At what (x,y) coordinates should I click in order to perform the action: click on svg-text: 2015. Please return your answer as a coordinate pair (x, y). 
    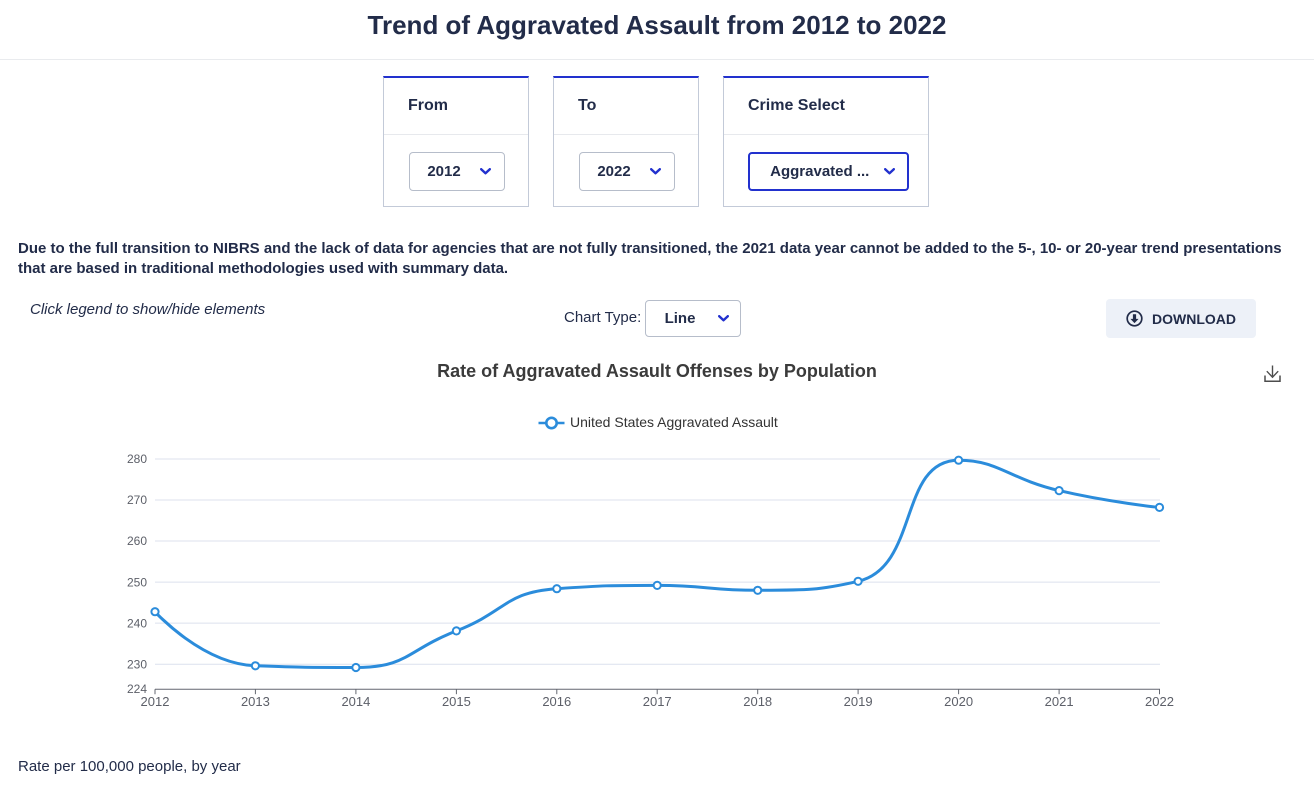
    Looking at the image, I should click on (456, 701).